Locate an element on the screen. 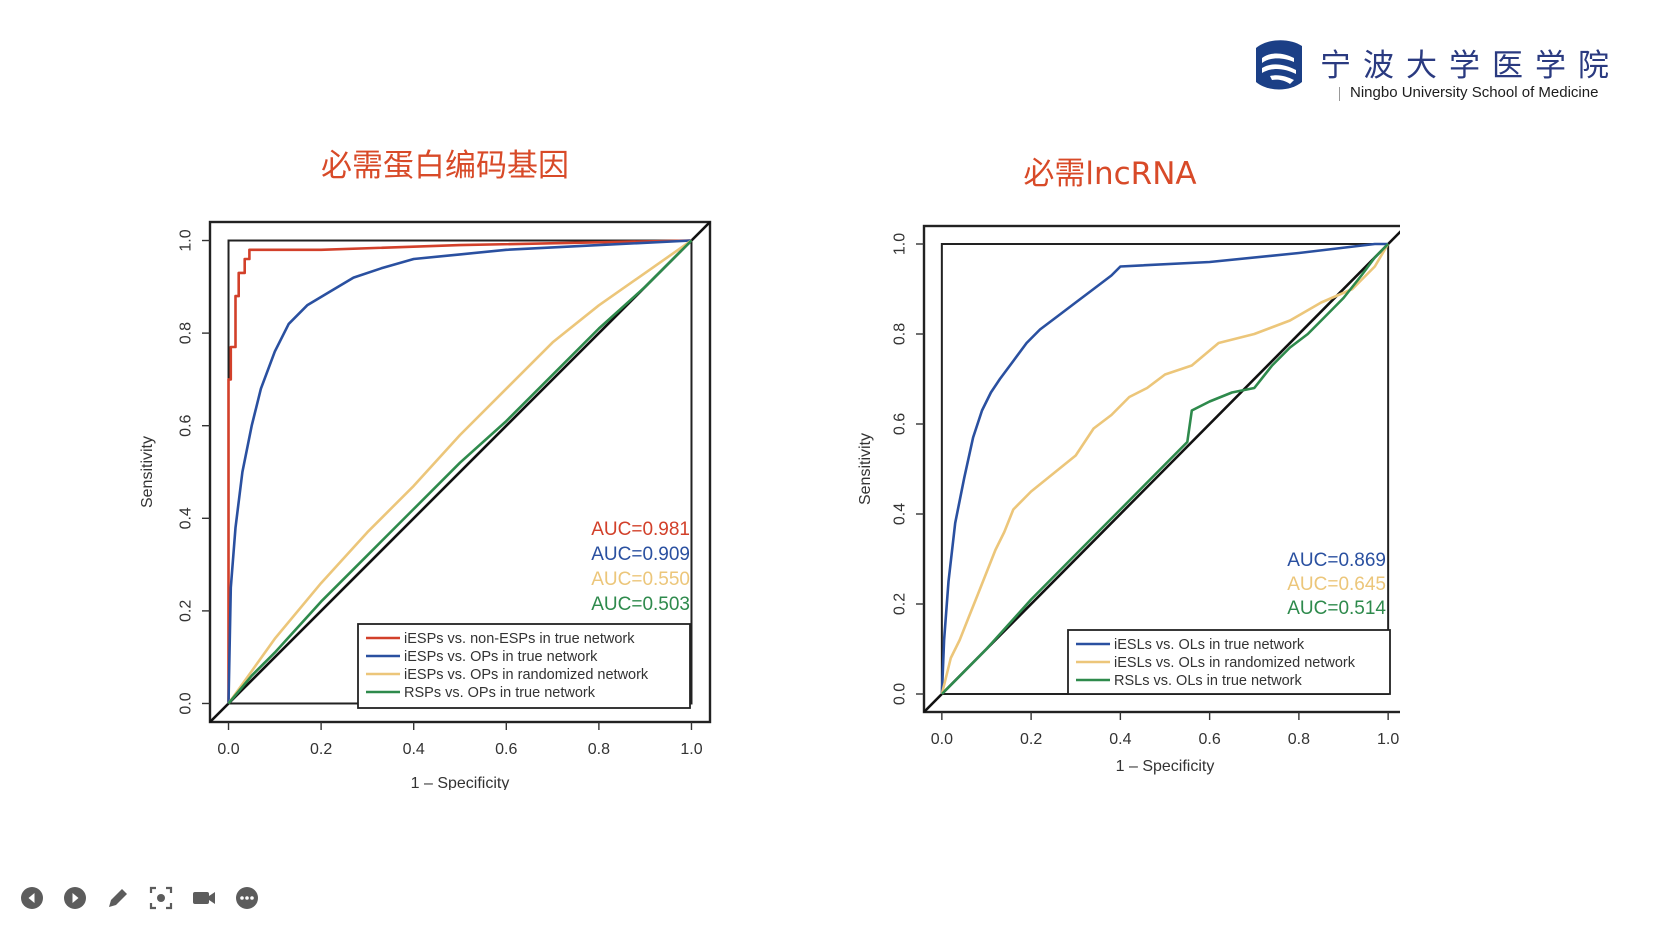  prev-icon is located at coordinates (32, 898).